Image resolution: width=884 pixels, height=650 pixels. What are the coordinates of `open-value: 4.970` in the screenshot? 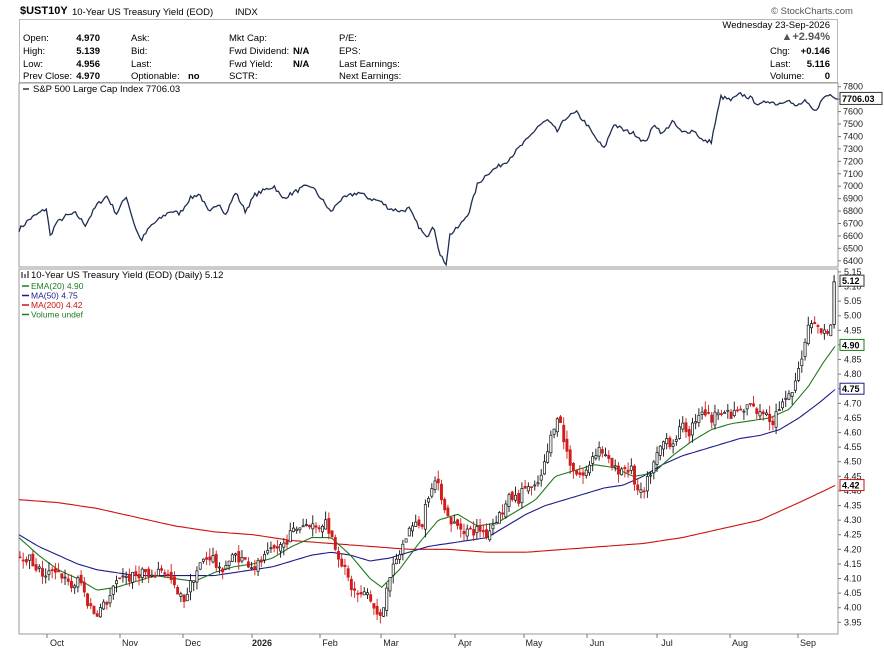 It's located at (88, 38).